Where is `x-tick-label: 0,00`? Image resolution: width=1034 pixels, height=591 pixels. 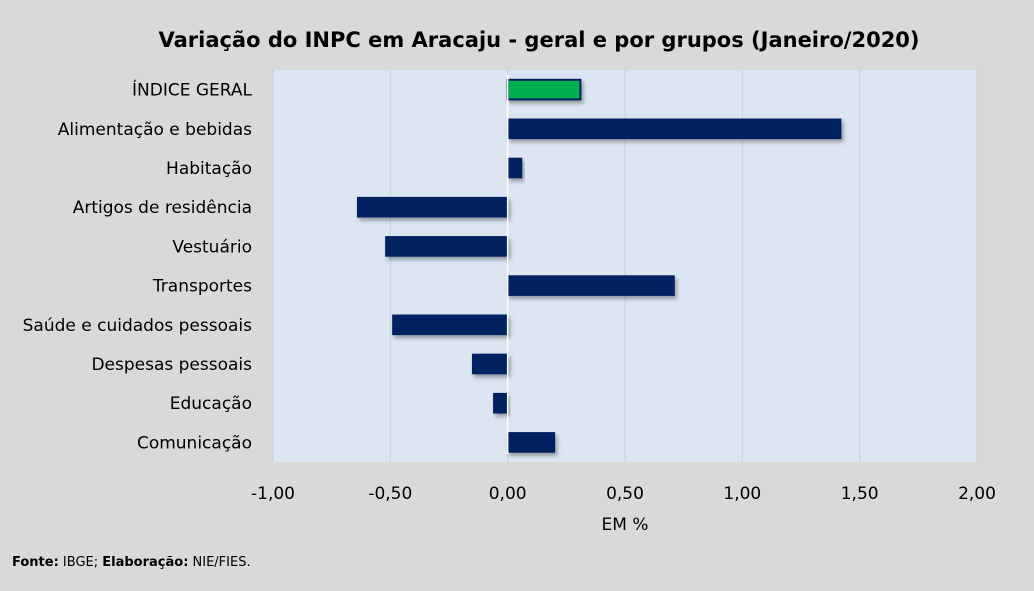 x-tick-label: 0,00 is located at coordinates (508, 494).